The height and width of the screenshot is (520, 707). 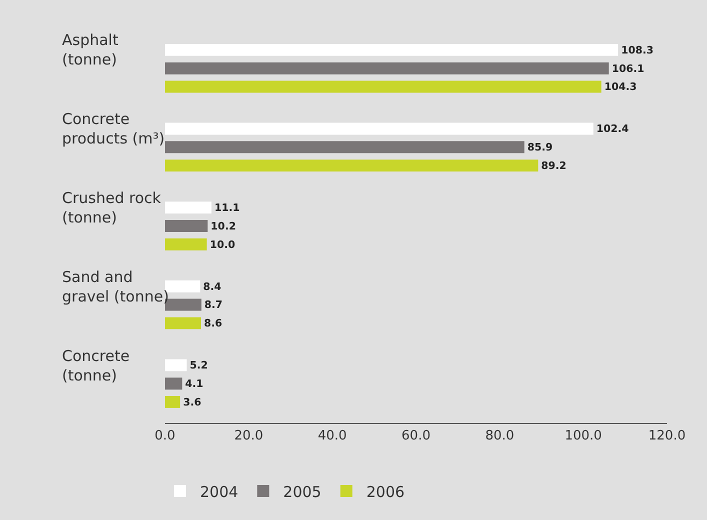 What do you see at coordinates (227, 208) in the screenshot?
I see `data-label: 11.1` at bounding box center [227, 208].